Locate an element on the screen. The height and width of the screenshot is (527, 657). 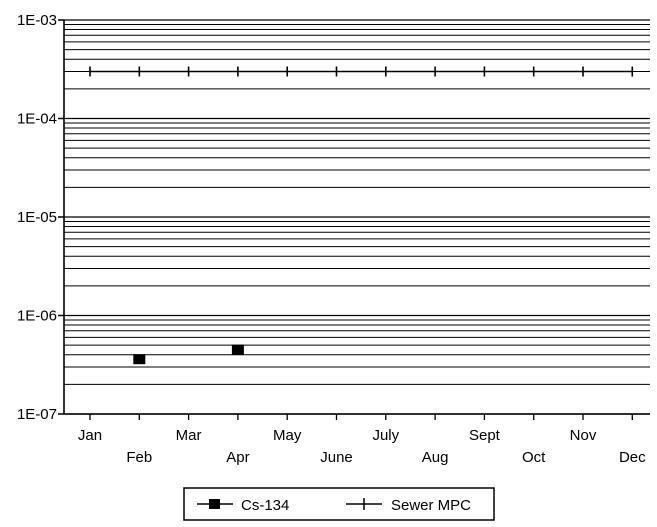
y-tick-label: 1E-05 is located at coordinates (37, 217).